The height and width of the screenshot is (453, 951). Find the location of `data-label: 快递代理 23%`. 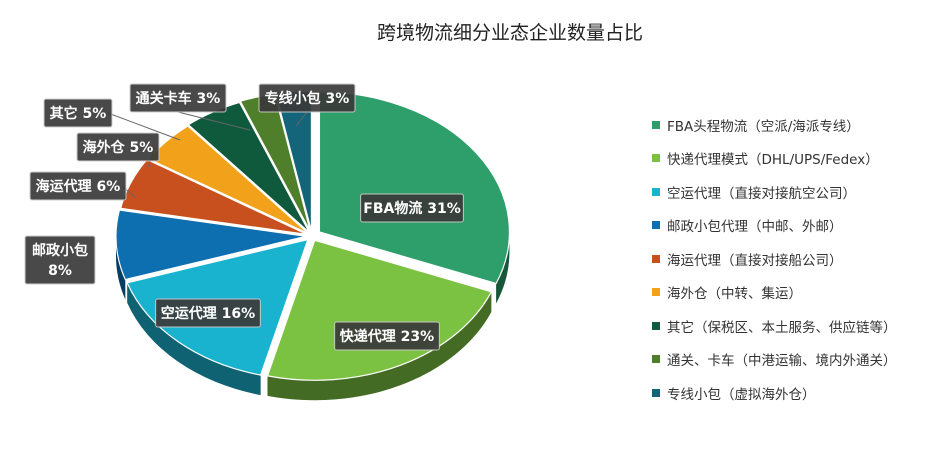

data-label: 快递代理 23% is located at coordinates (387, 336).